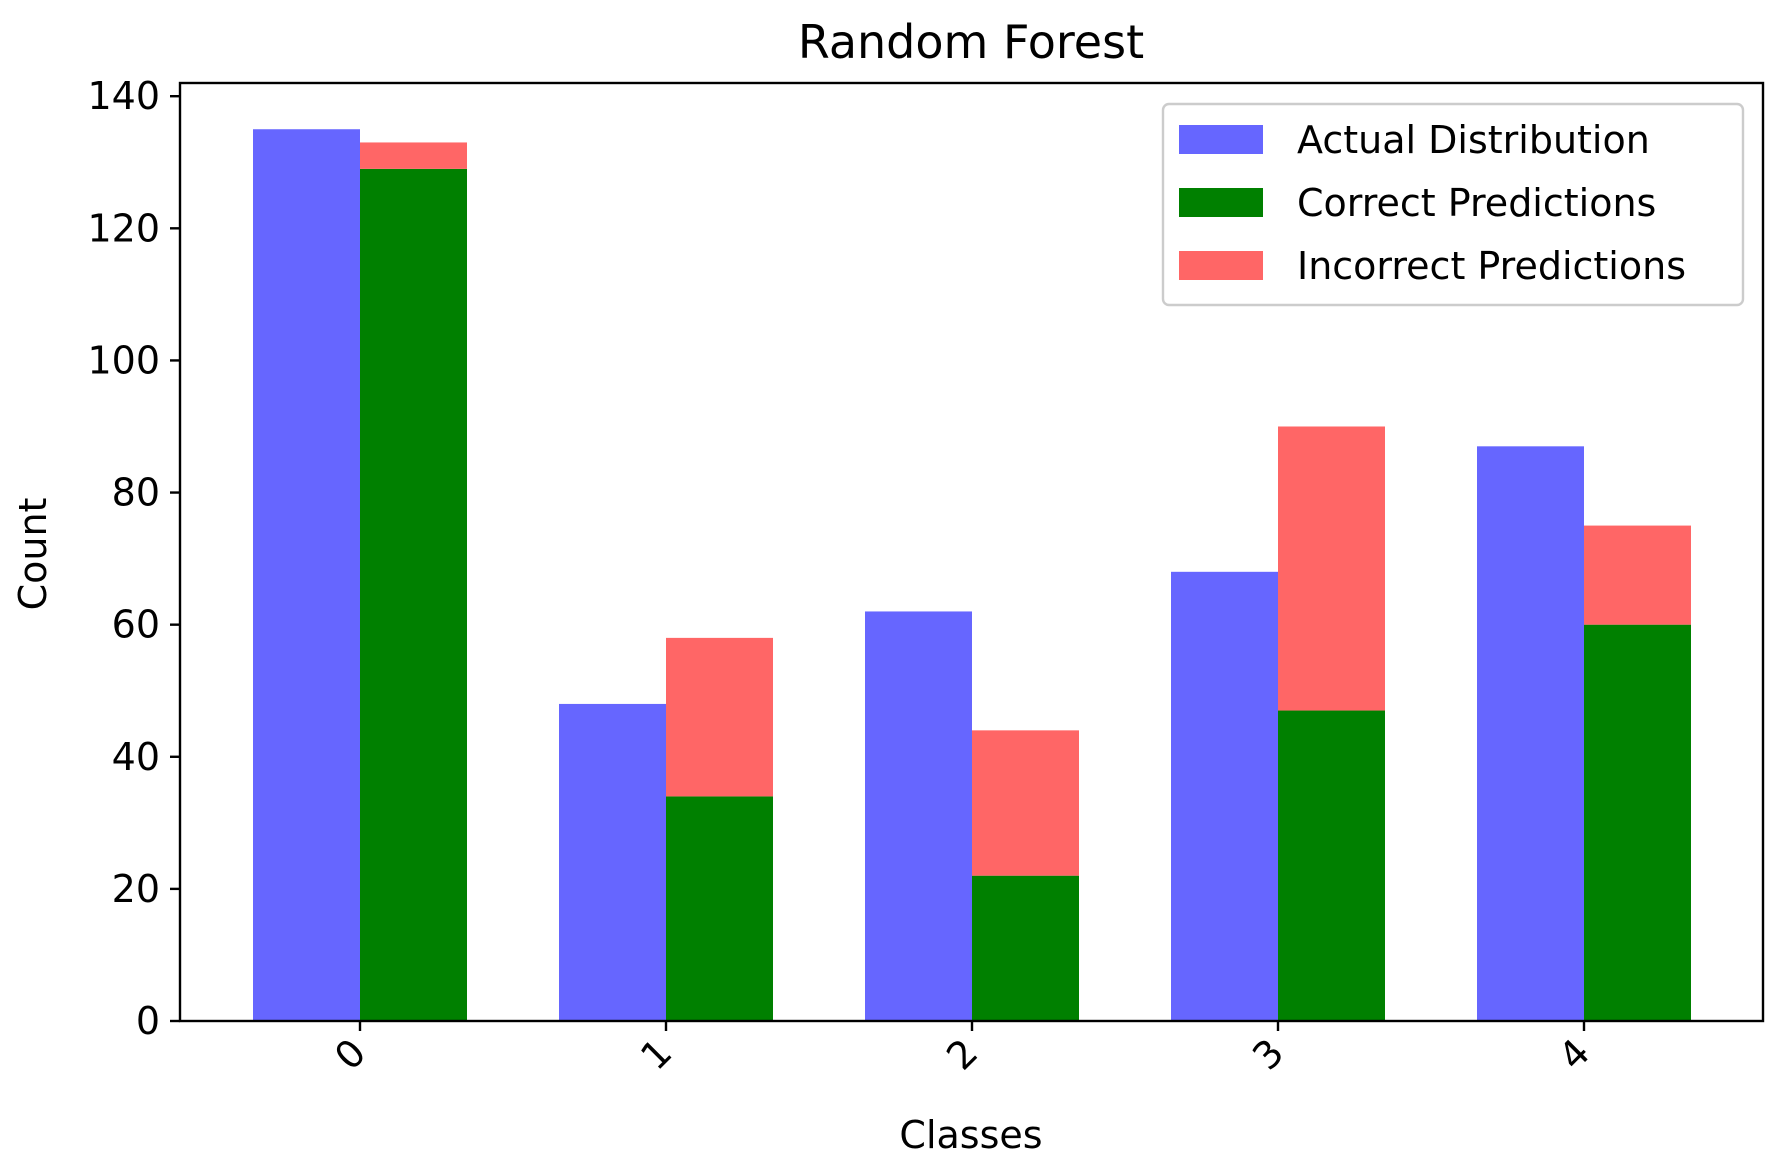 The height and width of the screenshot is (1164, 1780). I want to click on legend-label: Actual Distribution, so click(1473, 140).